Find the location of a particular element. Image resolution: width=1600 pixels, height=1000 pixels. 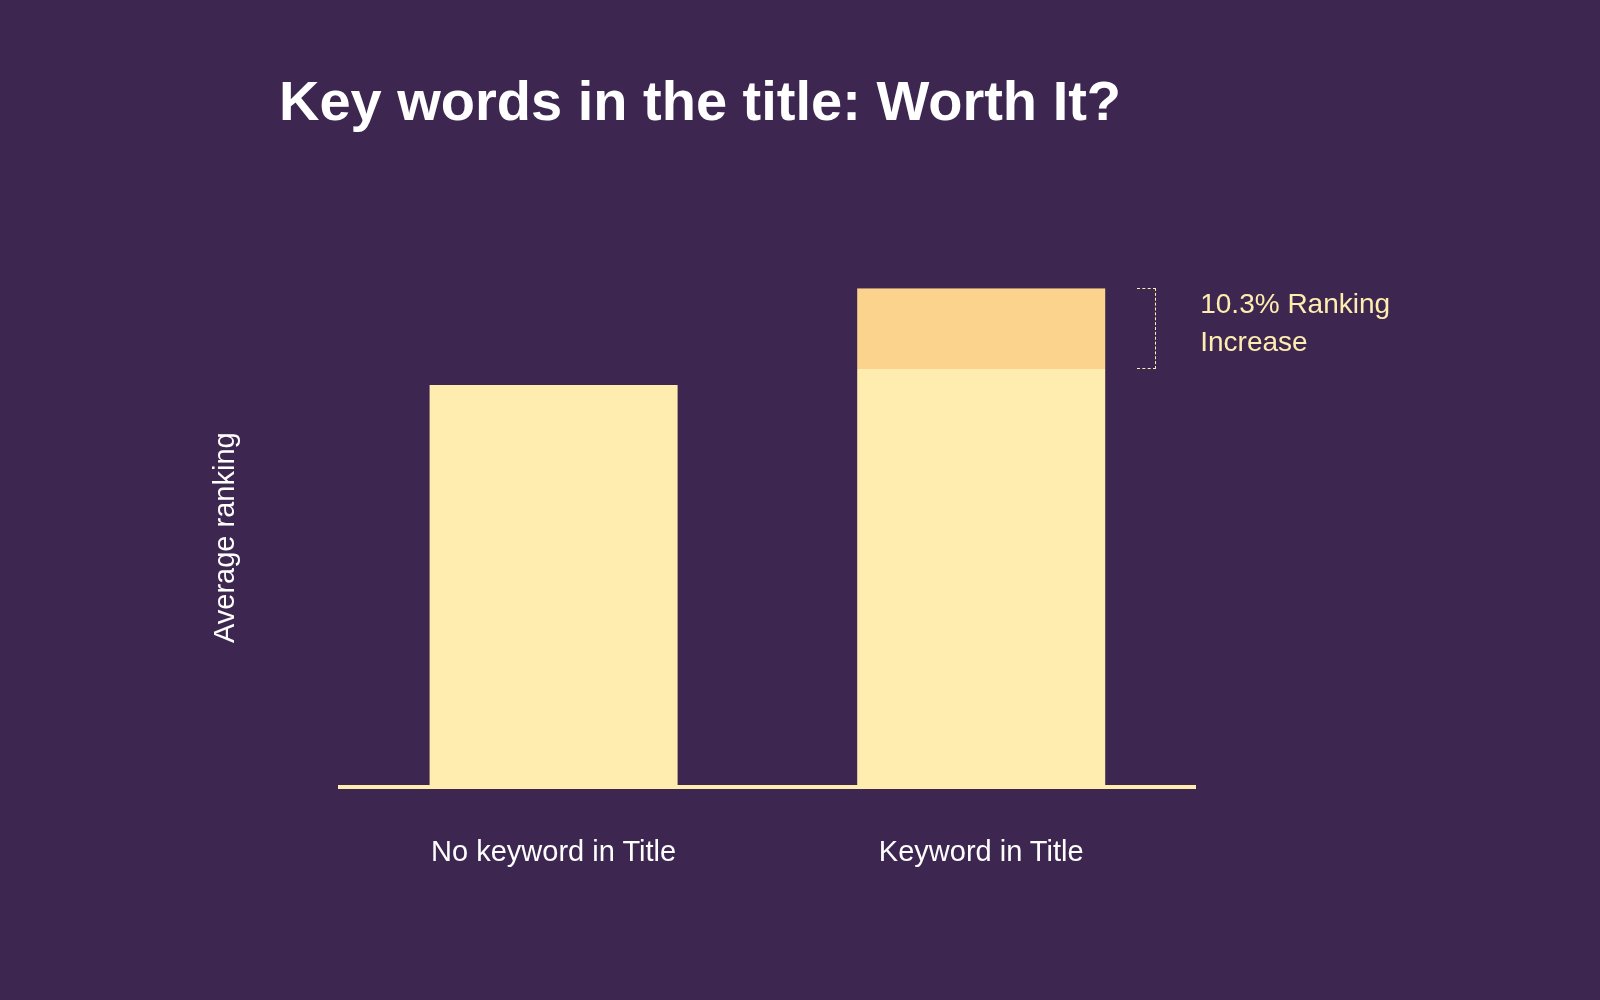

x-tick-label: Keyword in Title is located at coordinates (981, 850).